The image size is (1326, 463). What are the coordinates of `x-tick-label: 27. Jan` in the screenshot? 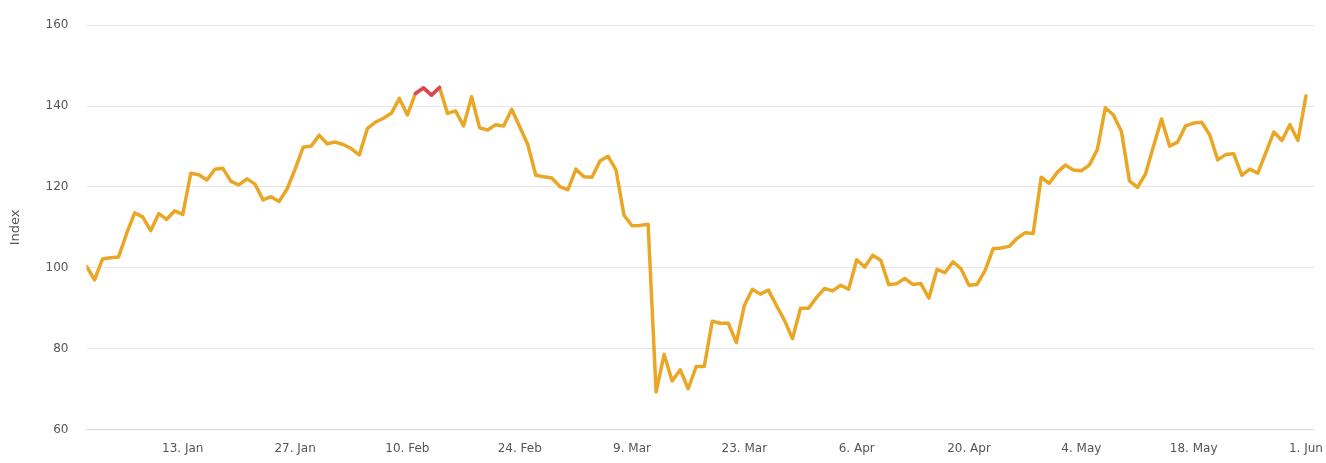 It's located at (295, 447).